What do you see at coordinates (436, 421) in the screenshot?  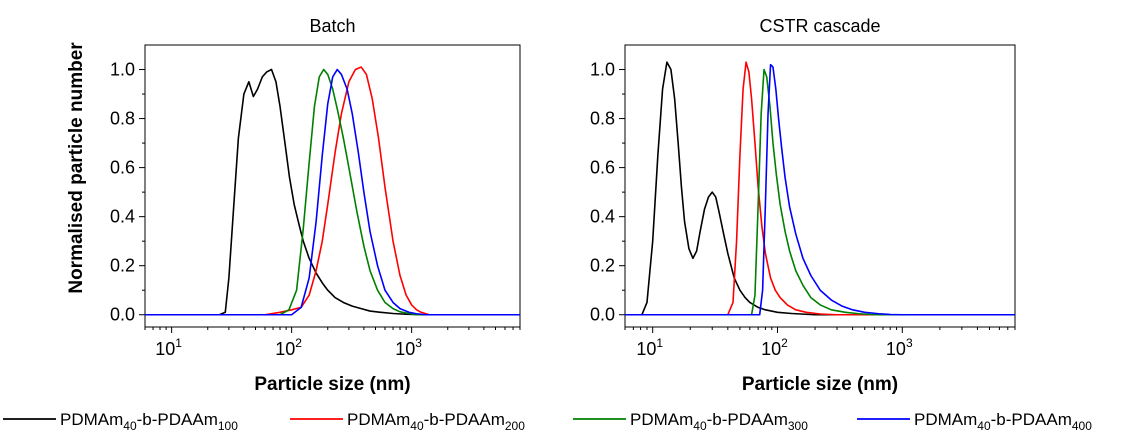 I see `legend-label: PDMAm40-b-PDAAm200` at bounding box center [436, 421].